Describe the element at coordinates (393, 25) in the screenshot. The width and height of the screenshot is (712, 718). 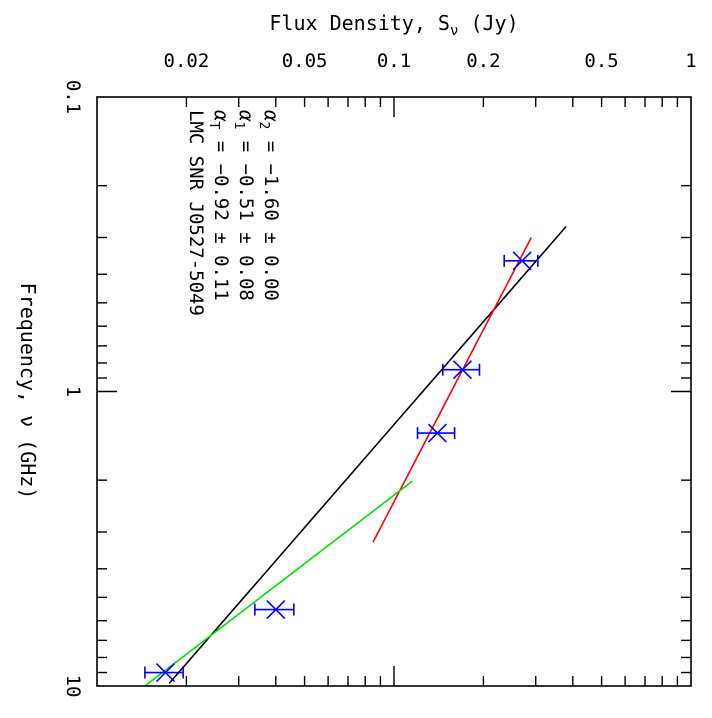
I see `y-axis-title: Flux Density, Sν (Jy)` at that location.